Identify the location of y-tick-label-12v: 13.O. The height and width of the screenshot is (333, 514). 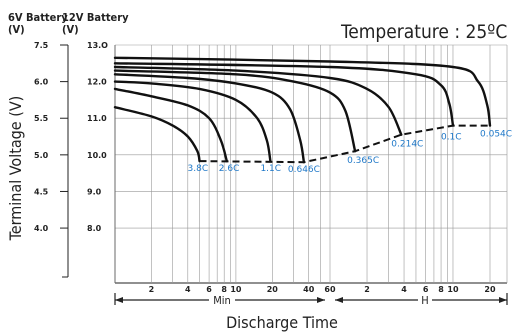
(97, 45).